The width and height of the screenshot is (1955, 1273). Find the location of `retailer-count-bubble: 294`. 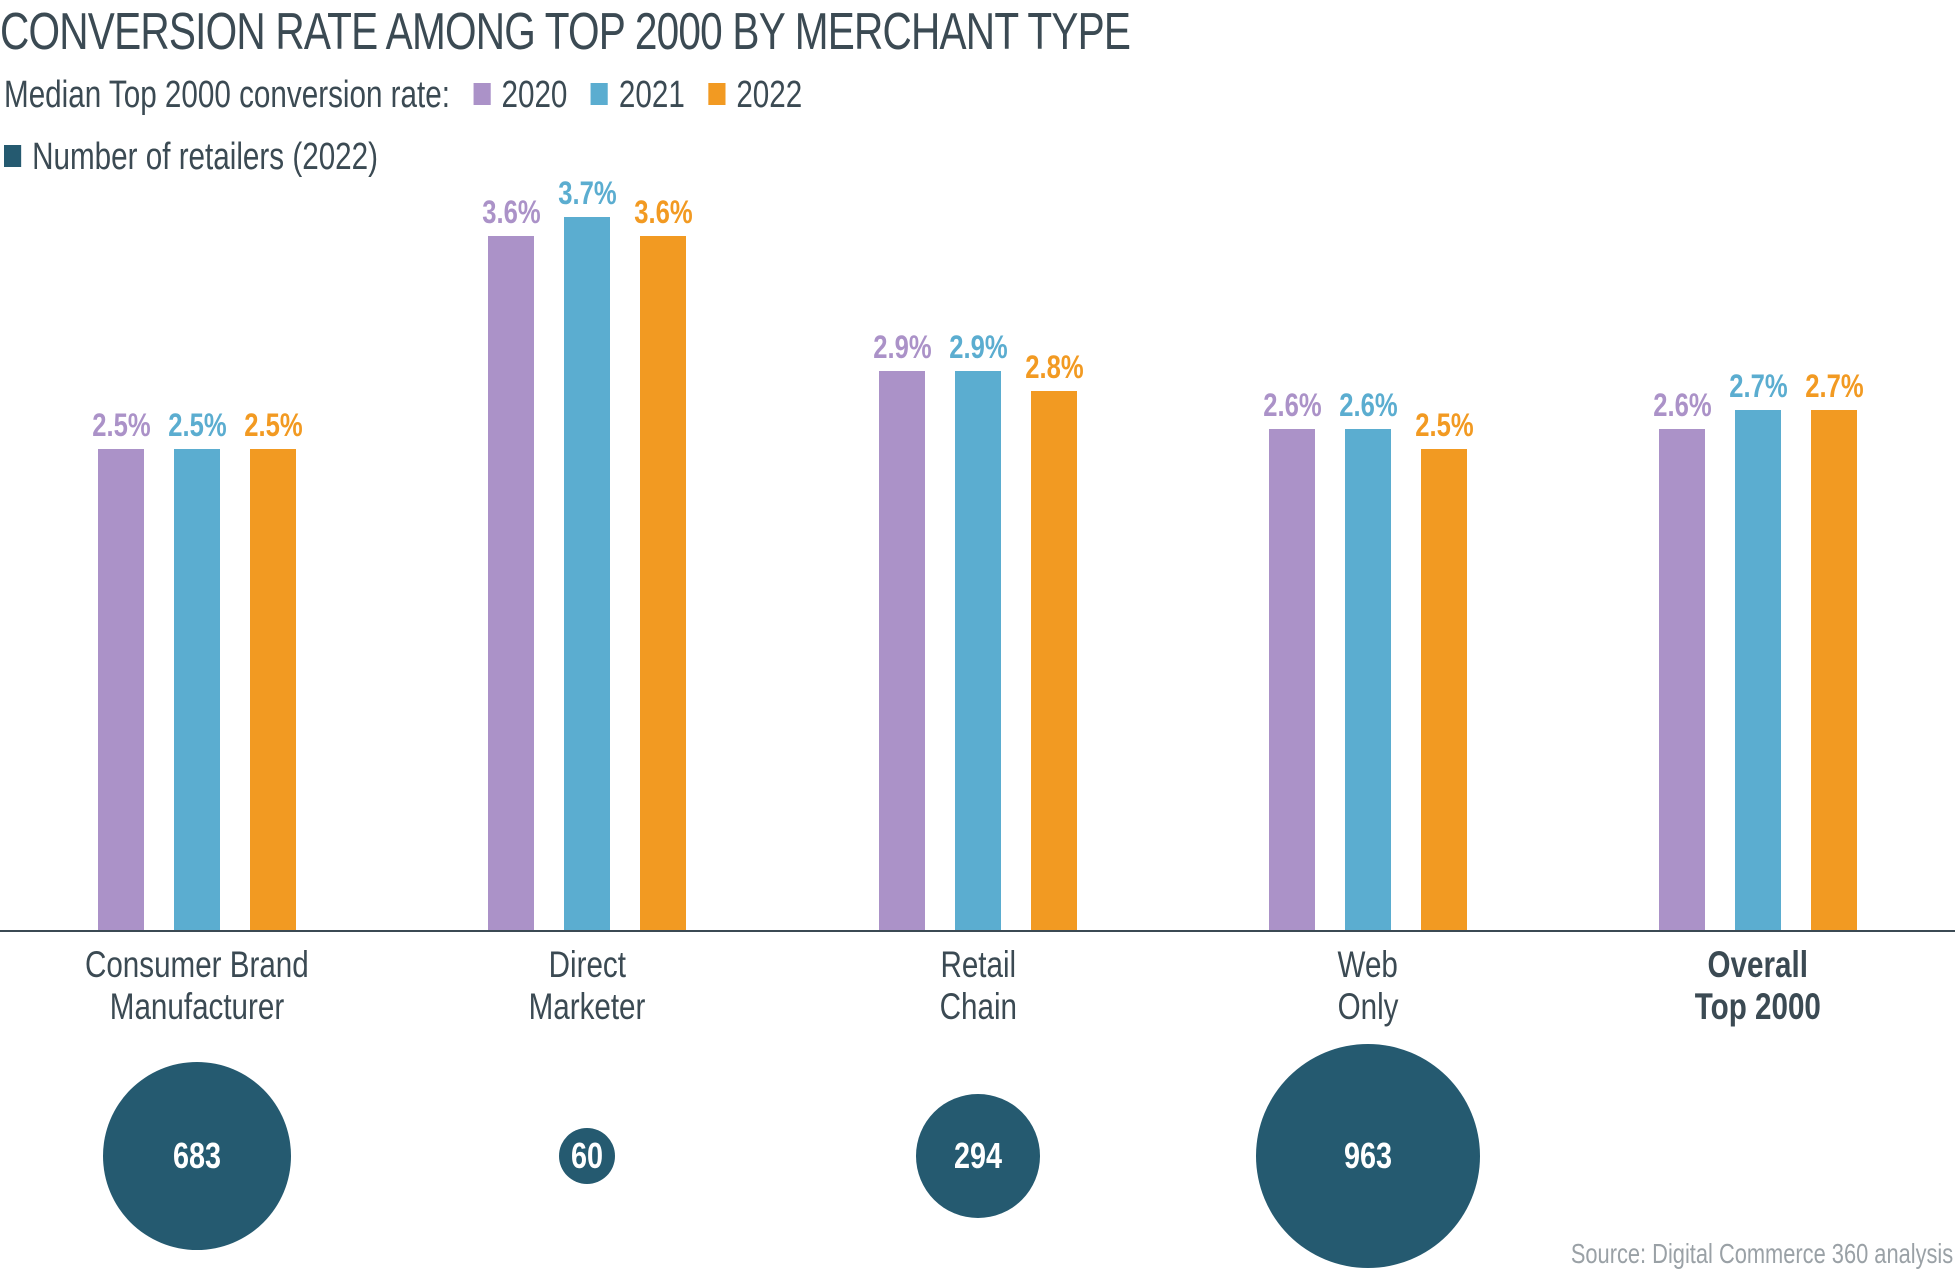

retailer-count-bubble: 294 is located at coordinates (978, 1156).